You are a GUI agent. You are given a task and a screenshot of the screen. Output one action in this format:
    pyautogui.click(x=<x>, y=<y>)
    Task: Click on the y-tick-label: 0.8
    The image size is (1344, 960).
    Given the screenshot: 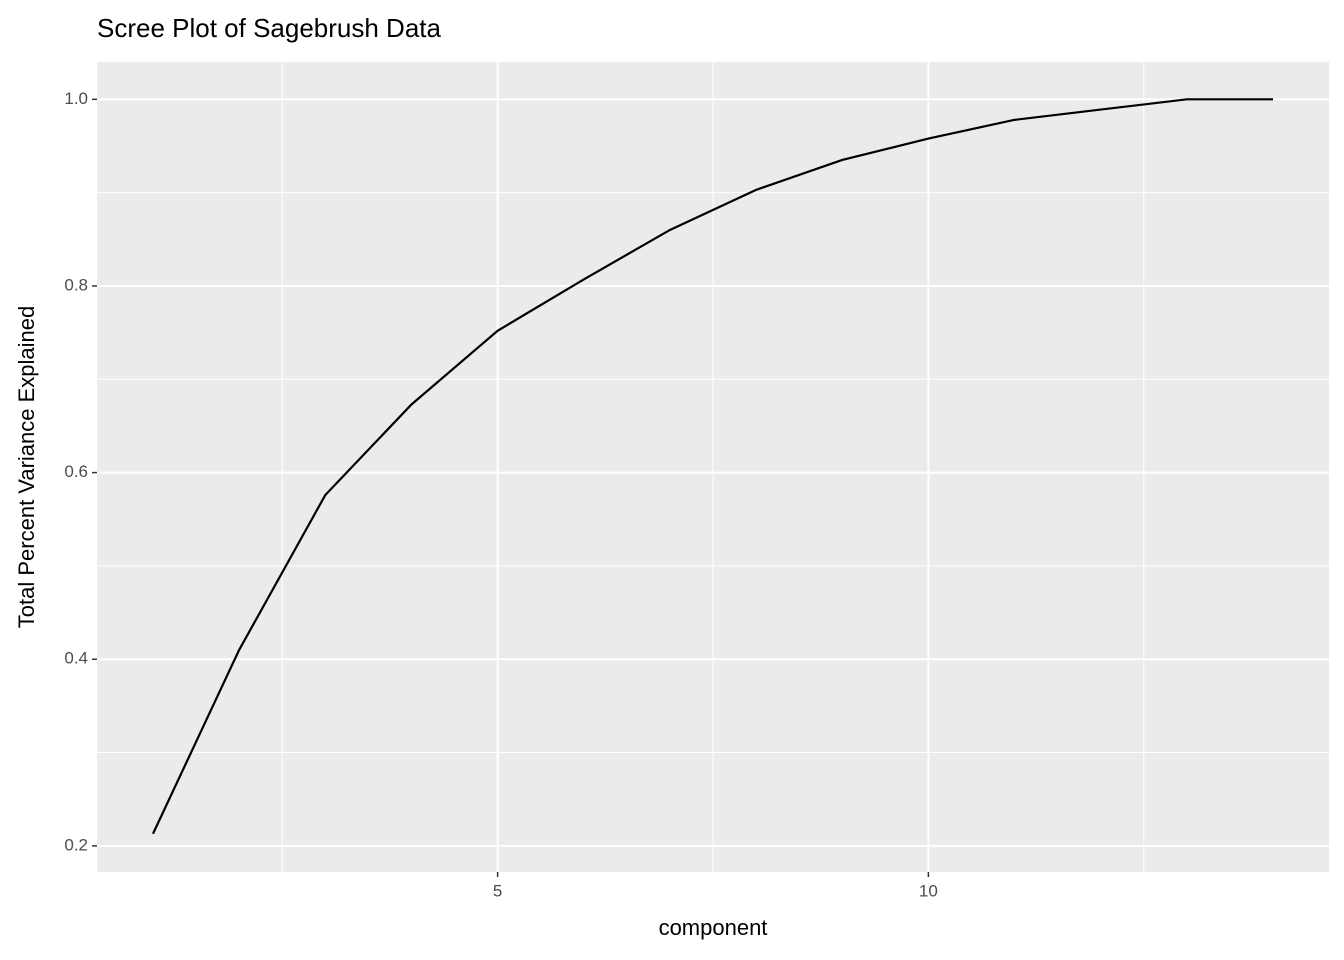 What is the action you would take?
    pyautogui.click(x=76, y=284)
    